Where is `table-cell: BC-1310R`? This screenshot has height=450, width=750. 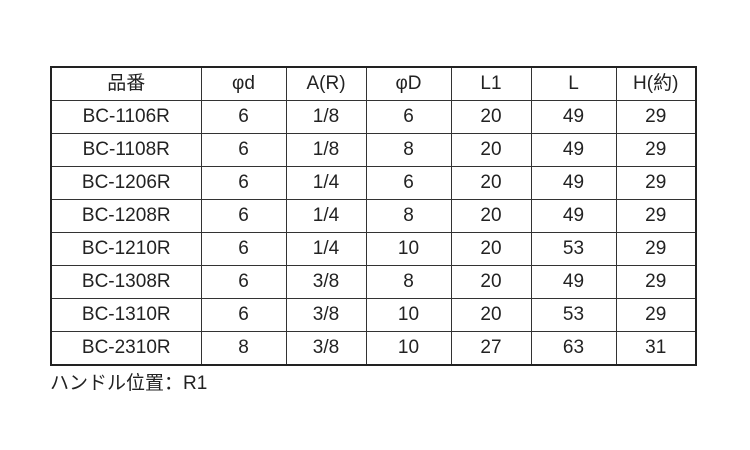
table-cell: BC-1310R is located at coordinates (126, 315).